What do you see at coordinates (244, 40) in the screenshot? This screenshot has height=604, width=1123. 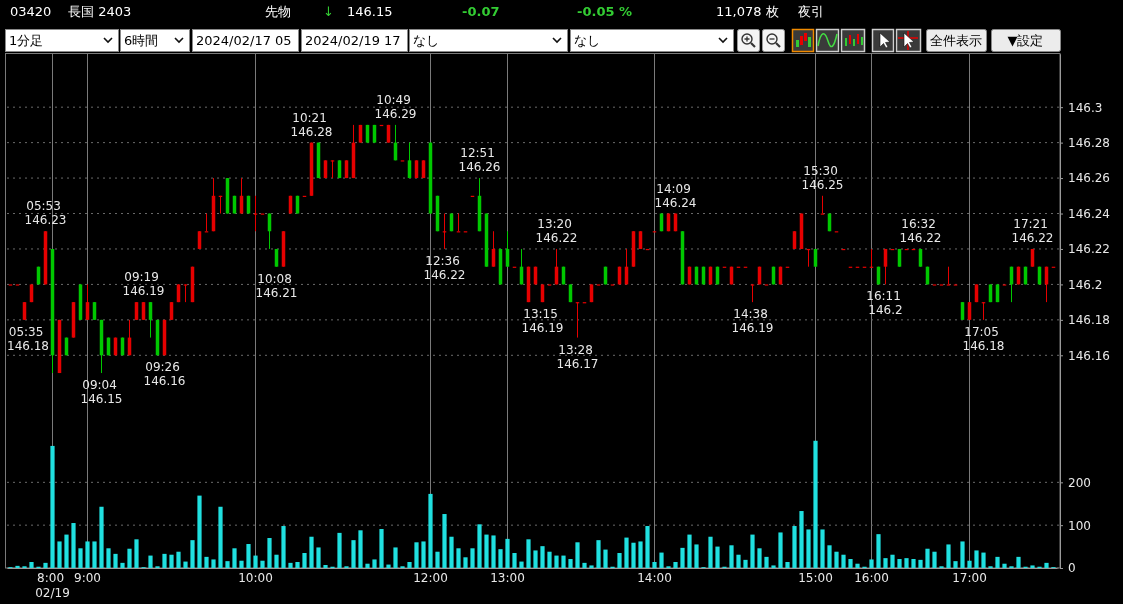 I see `text: 2024/02/17 05` at bounding box center [244, 40].